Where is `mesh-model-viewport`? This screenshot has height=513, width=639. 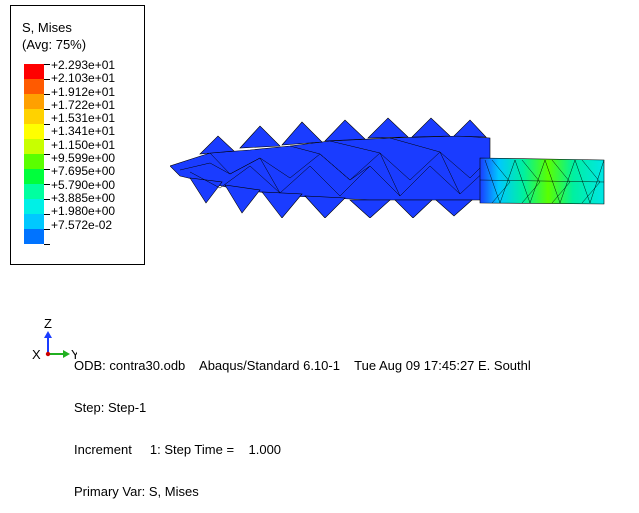
mesh-model-viewport is located at coordinates (390, 163).